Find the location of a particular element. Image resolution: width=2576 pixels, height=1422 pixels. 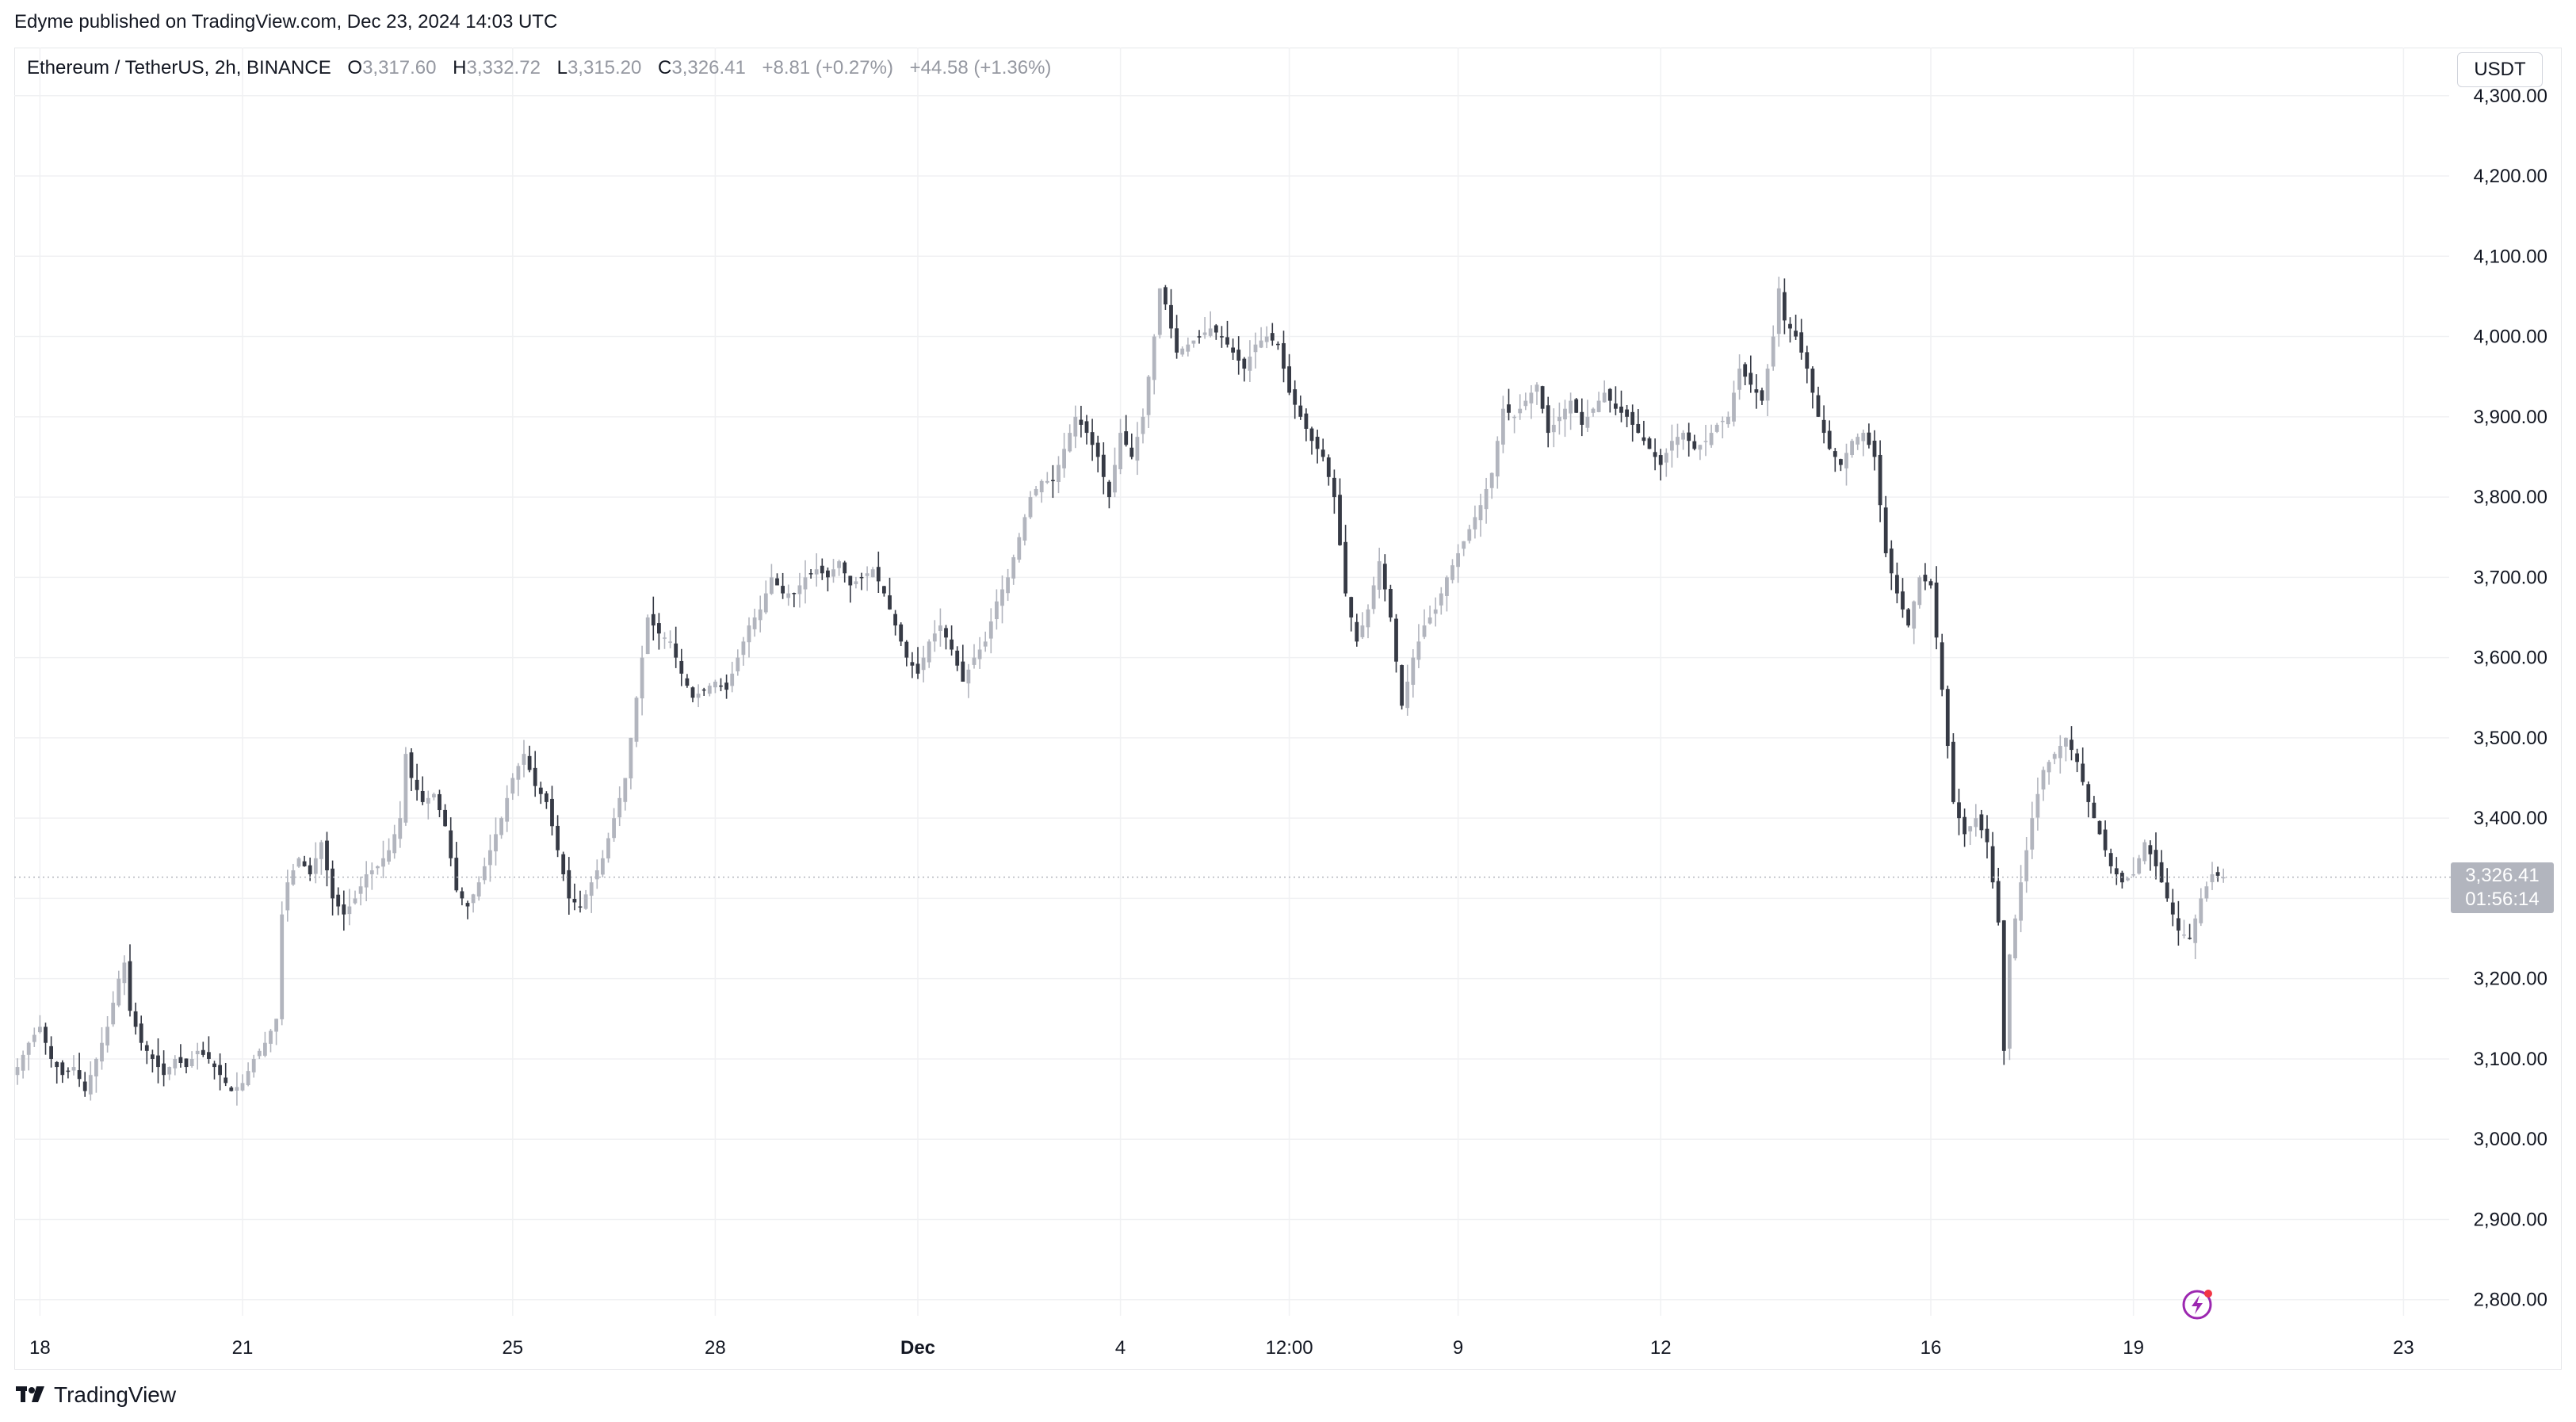

open-value: 3,317.60 is located at coordinates (399, 67).